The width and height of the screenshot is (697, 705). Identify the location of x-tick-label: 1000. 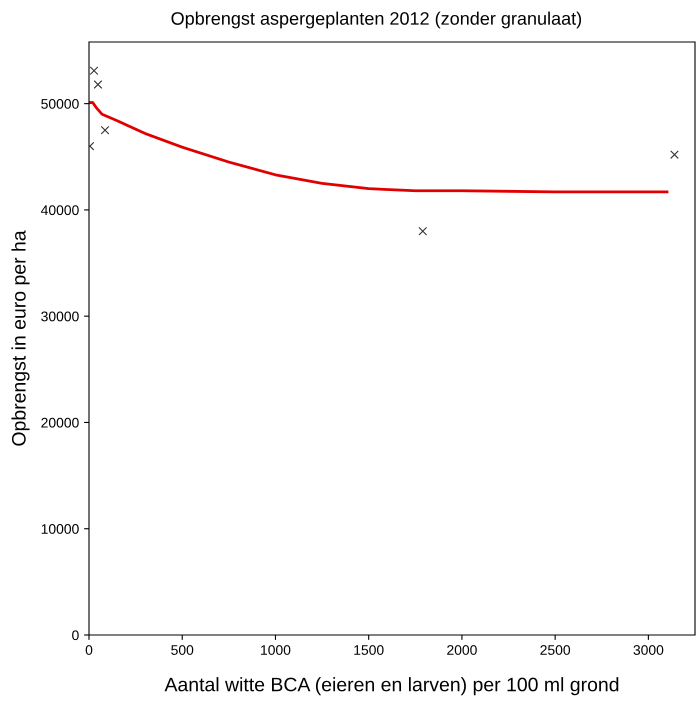
(275, 650).